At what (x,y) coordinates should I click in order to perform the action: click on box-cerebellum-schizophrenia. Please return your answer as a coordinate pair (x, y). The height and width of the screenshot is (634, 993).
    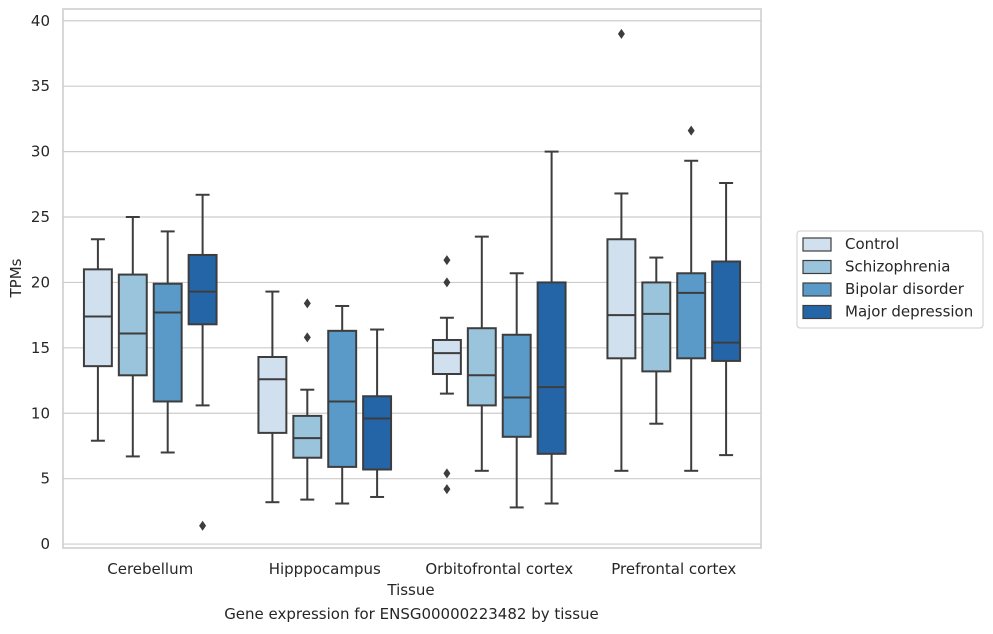
    Looking at the image, I should click on (132, 337).